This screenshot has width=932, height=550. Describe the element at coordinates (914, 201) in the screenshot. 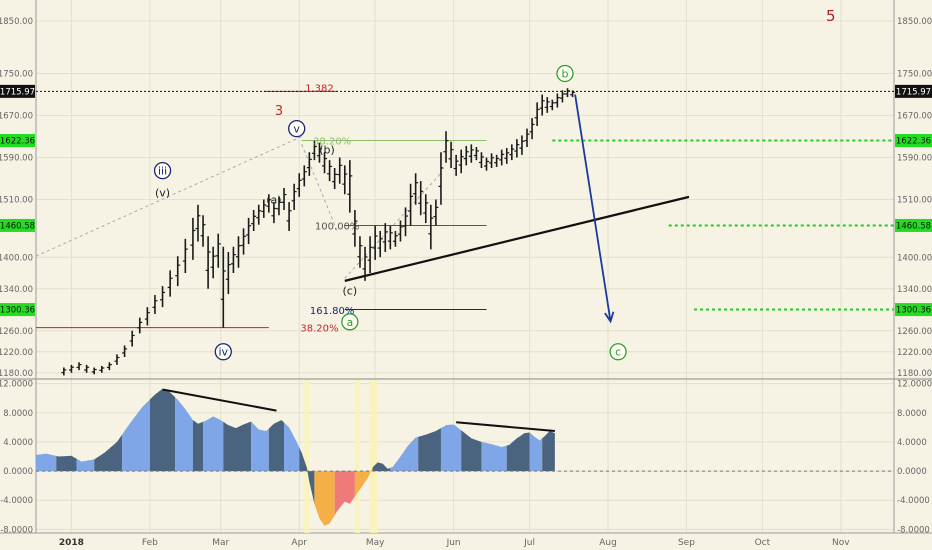

I see `price-tick-right: 1510.00` at that location.